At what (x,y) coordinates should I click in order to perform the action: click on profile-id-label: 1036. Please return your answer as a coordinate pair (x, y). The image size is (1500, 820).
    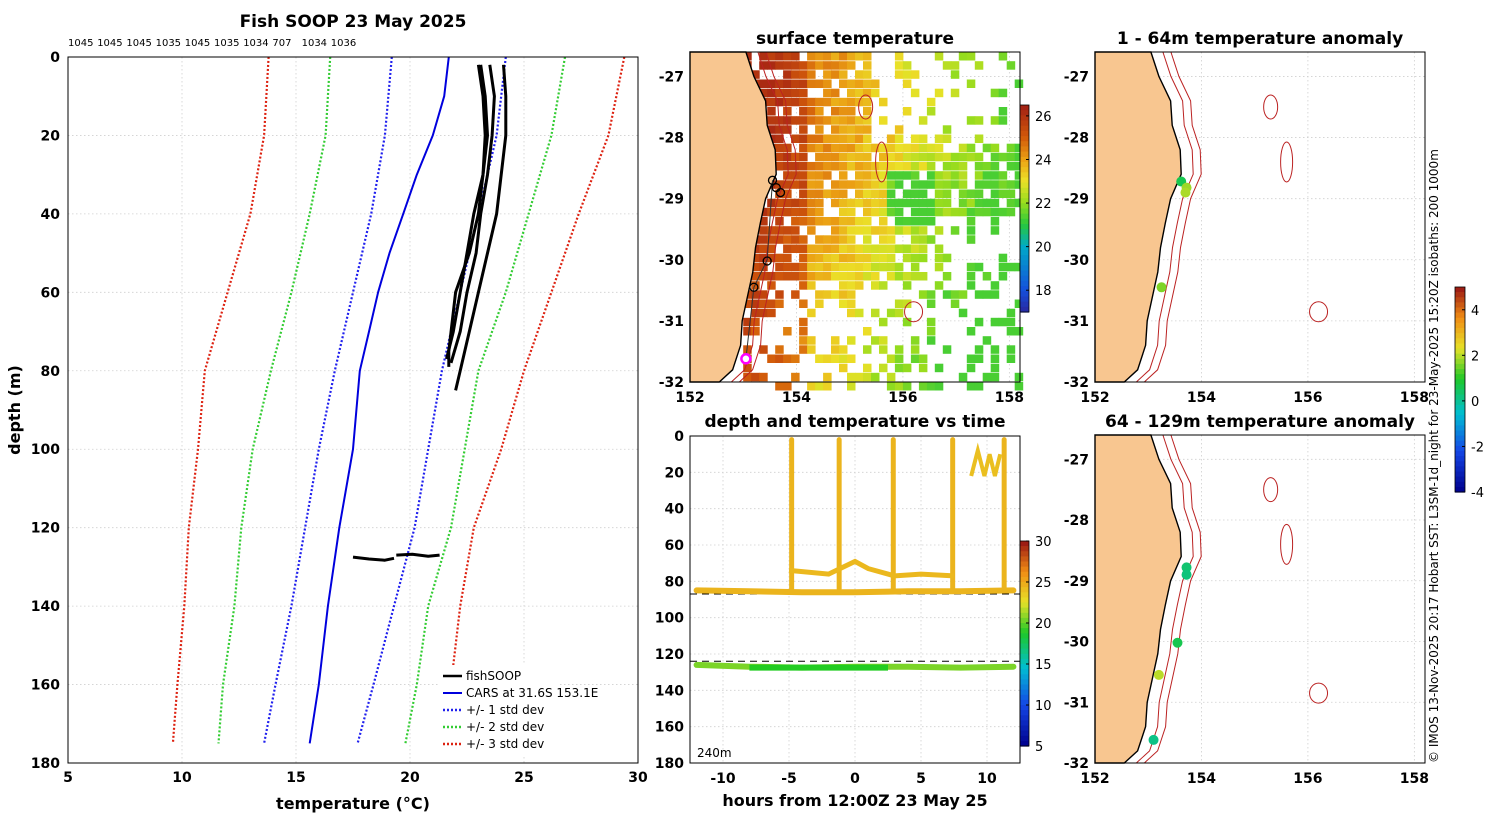
    Looking at the image, I should click on (343, 43).